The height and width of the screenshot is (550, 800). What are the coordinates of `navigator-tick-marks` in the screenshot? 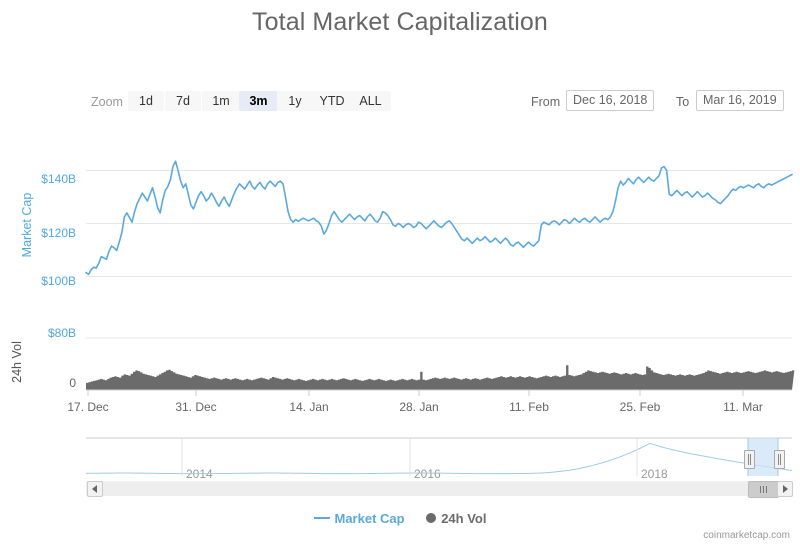 It's located at (409, 457).